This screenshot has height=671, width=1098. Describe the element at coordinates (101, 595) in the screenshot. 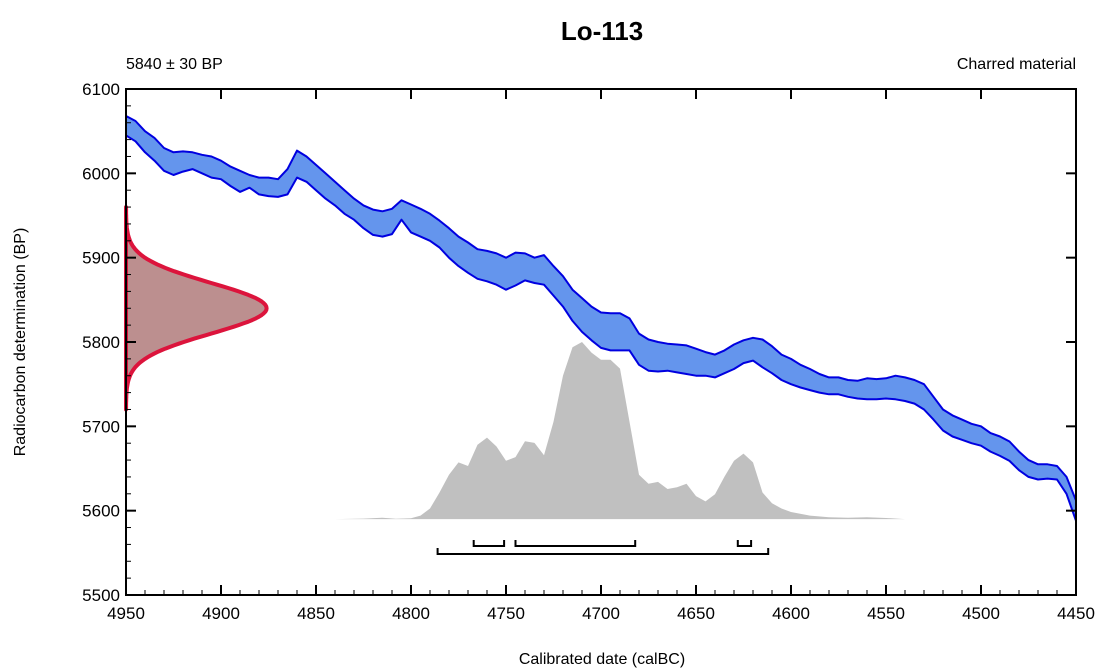

I see `y-tick-label: 5500` at that location.